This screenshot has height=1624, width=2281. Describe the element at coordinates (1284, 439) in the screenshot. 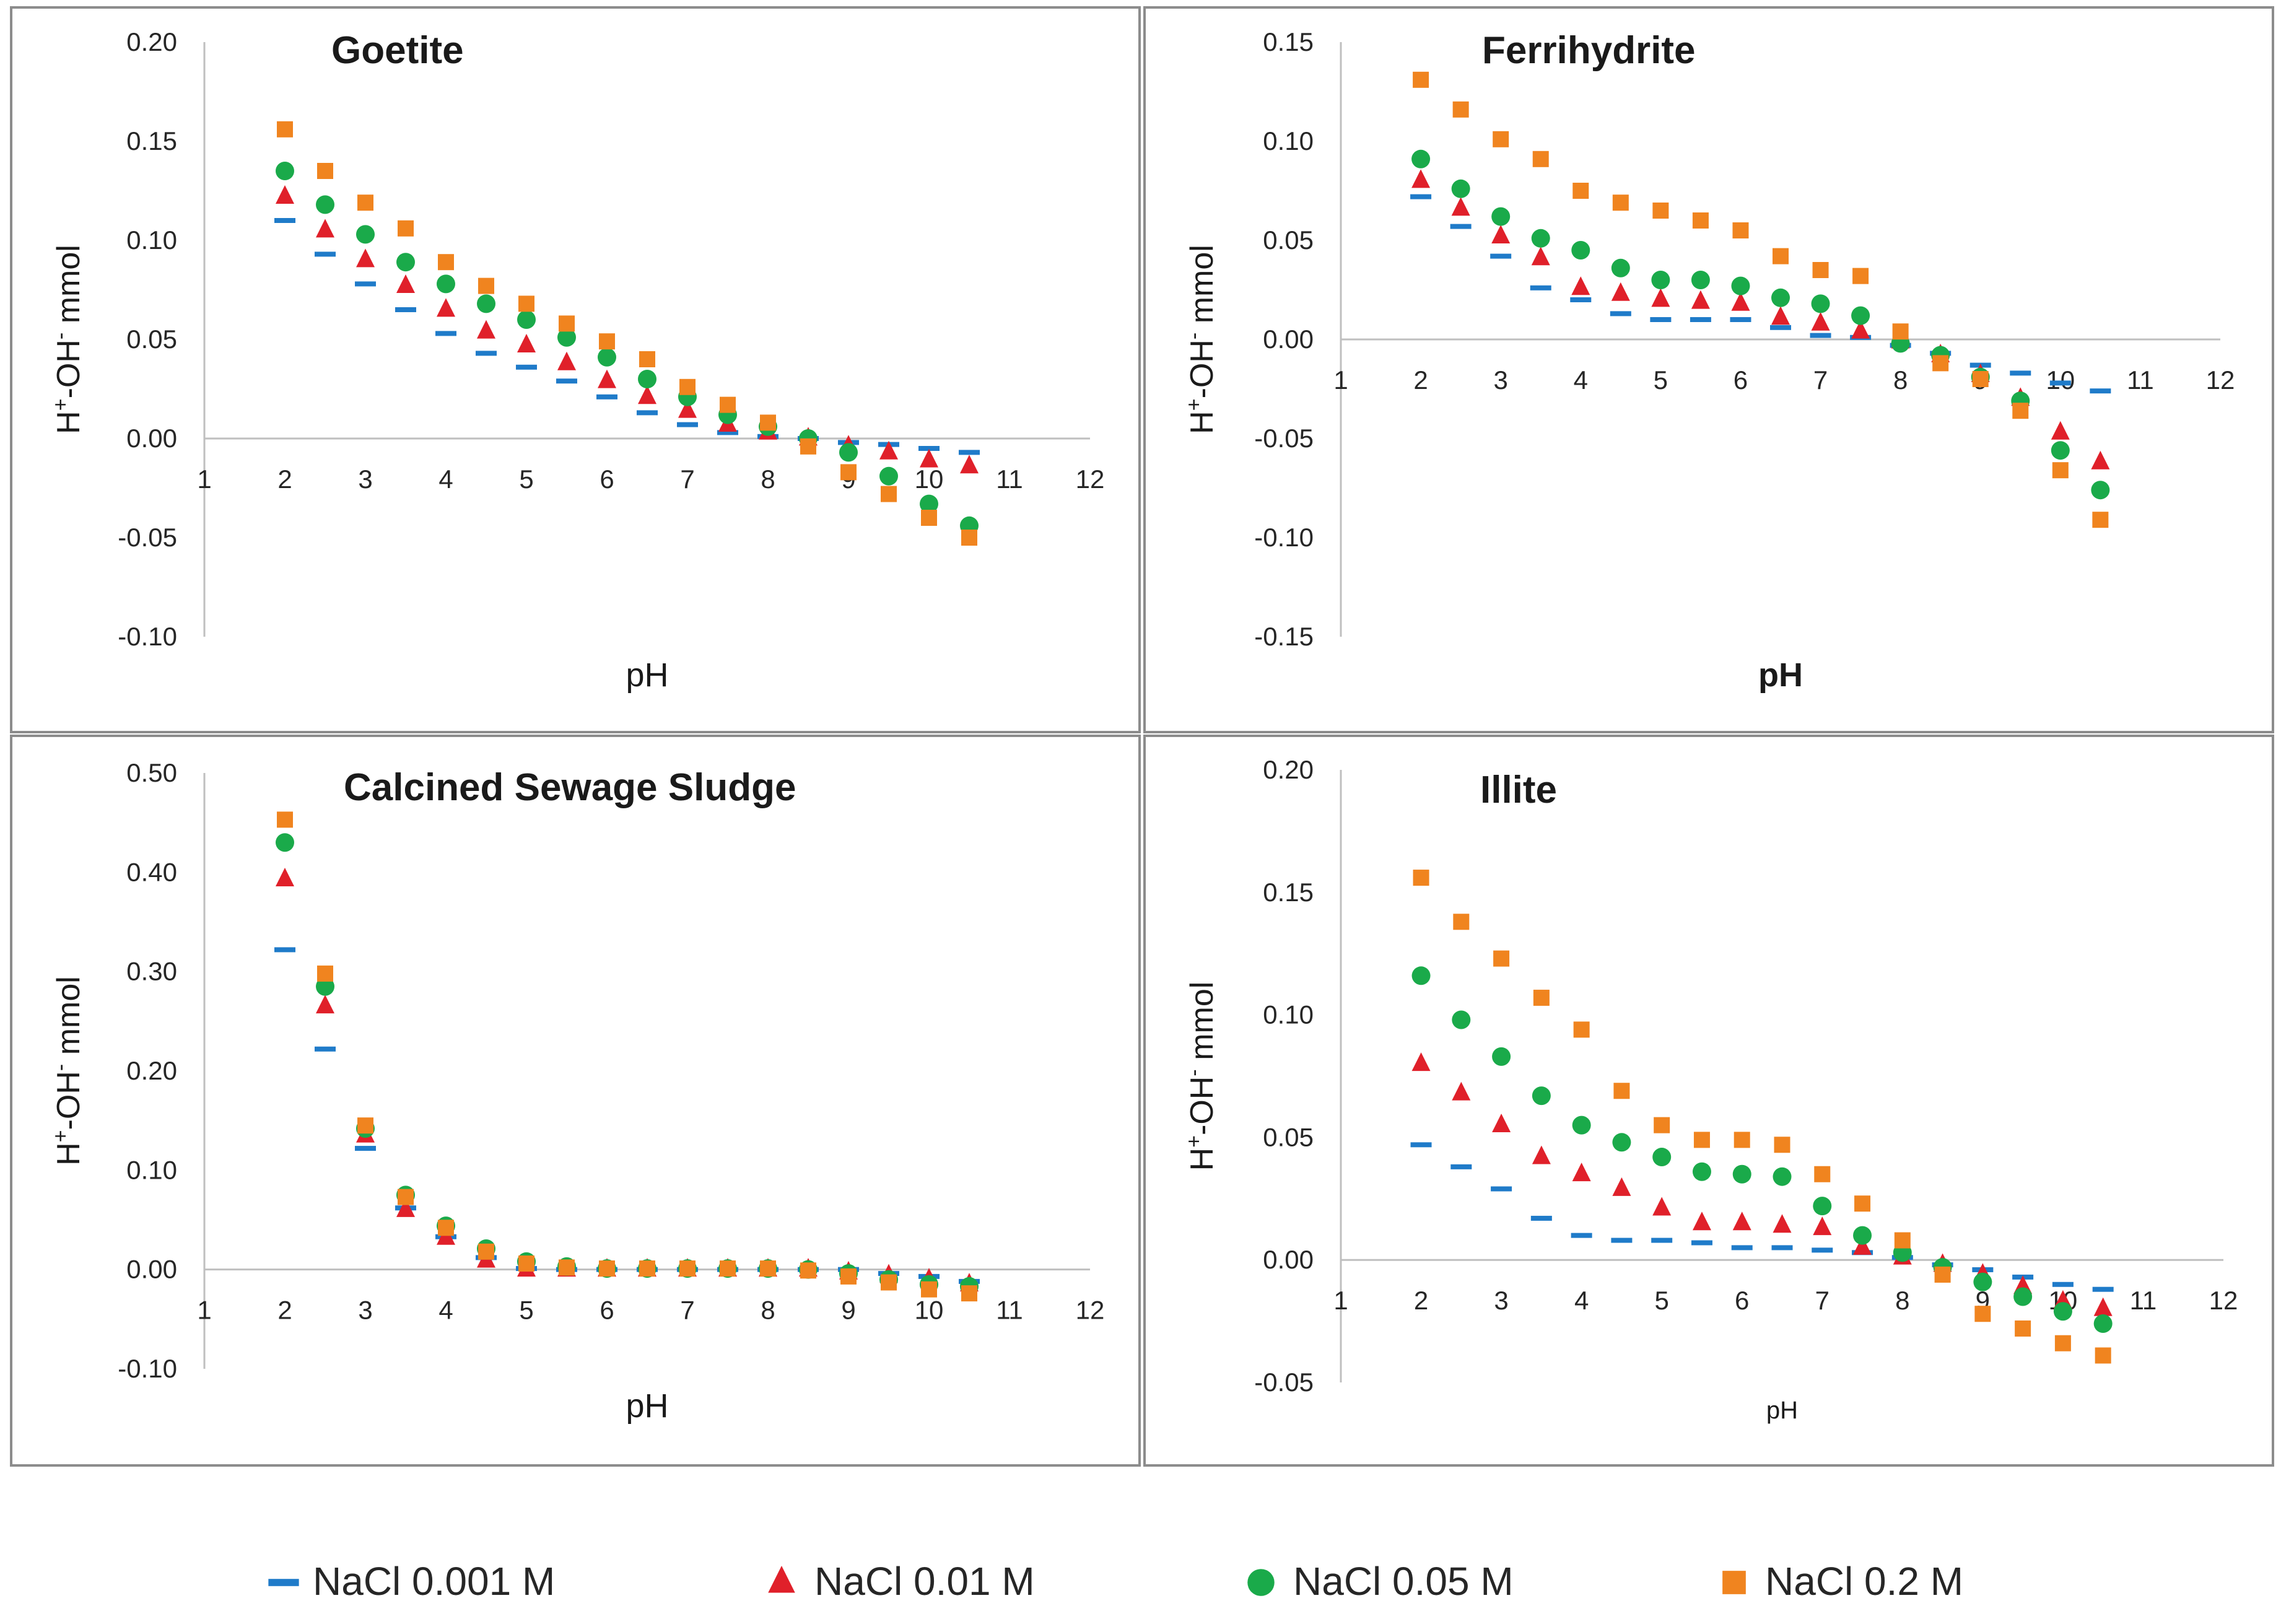

I see `y-tick-label: -0.05` at that location.